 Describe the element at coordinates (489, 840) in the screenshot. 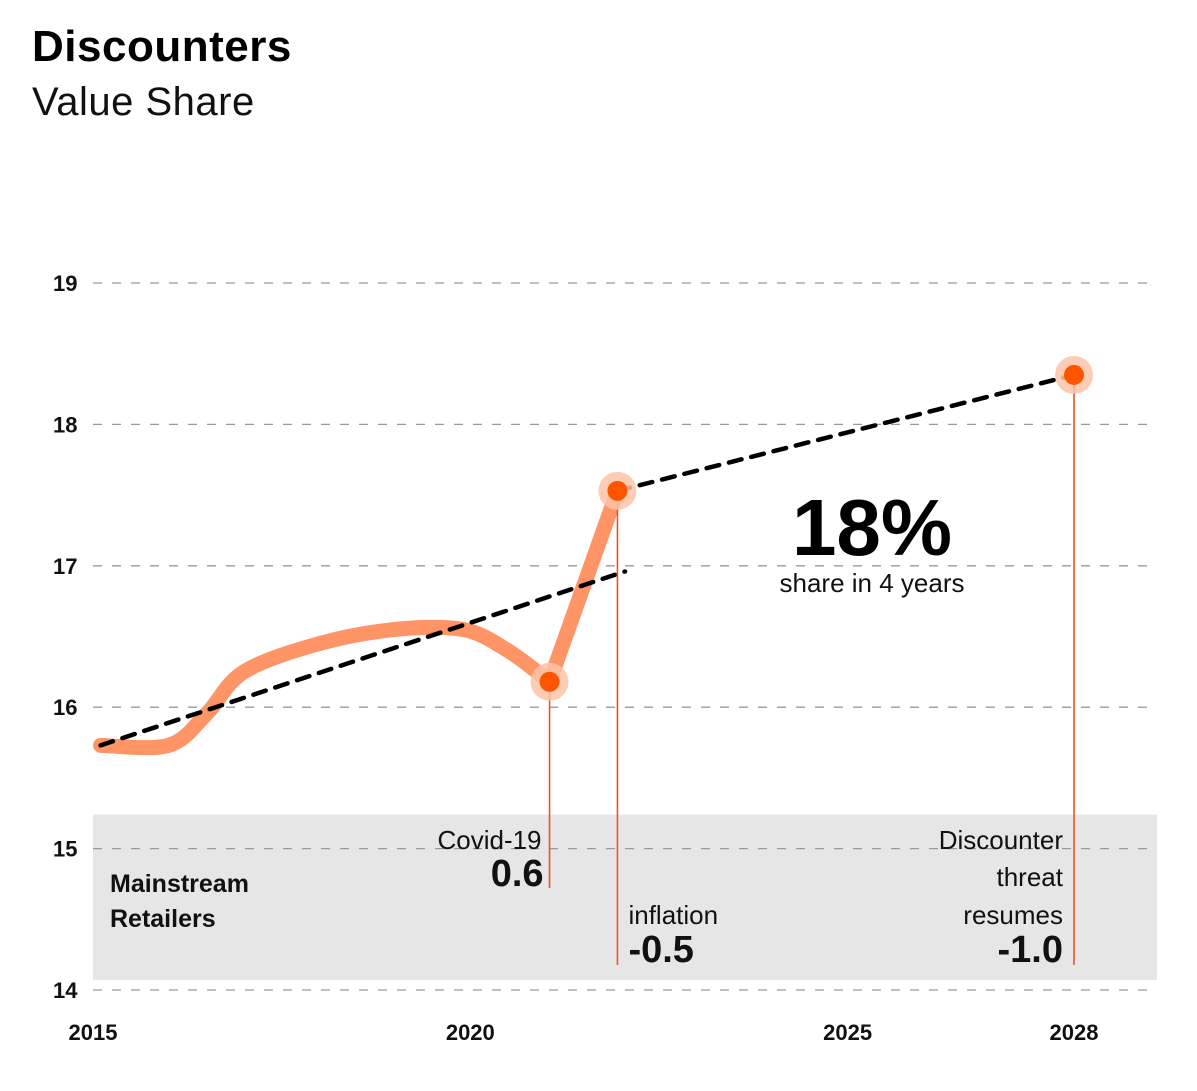

I see `annotation-covid-label: Covid-19` at that location.